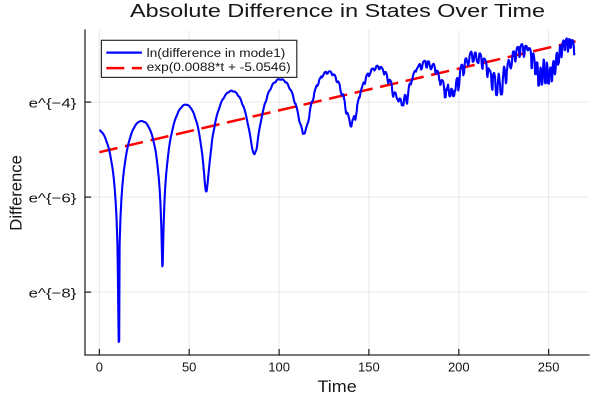  Describe the element at coordinates (53, 292) in the screenshot. I see `svg-text: e^{−8}` at that location.